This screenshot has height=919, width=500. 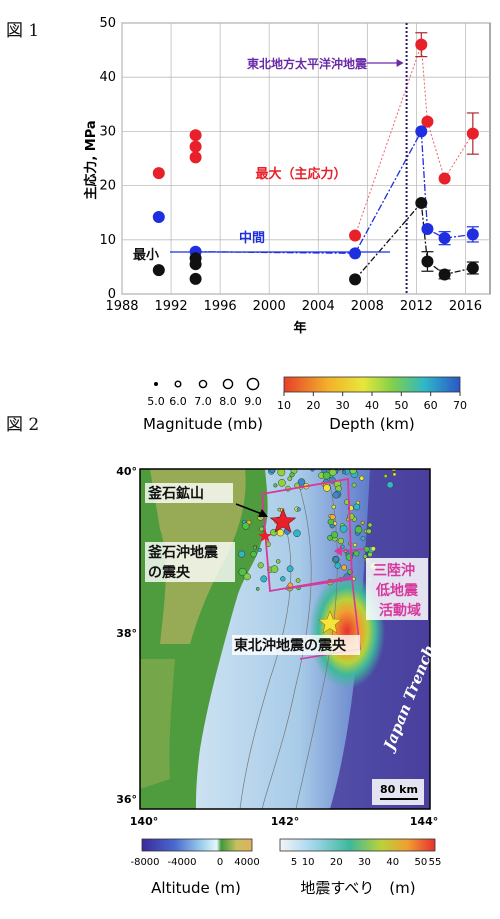 I want to click on depth-tick: 70, so click(x=460, y=405).